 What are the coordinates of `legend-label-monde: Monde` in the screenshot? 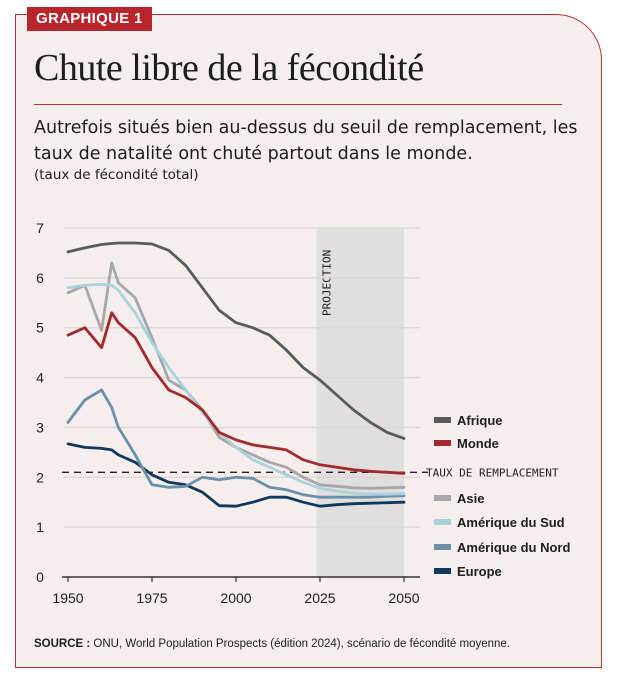 It's located at (478, 443).